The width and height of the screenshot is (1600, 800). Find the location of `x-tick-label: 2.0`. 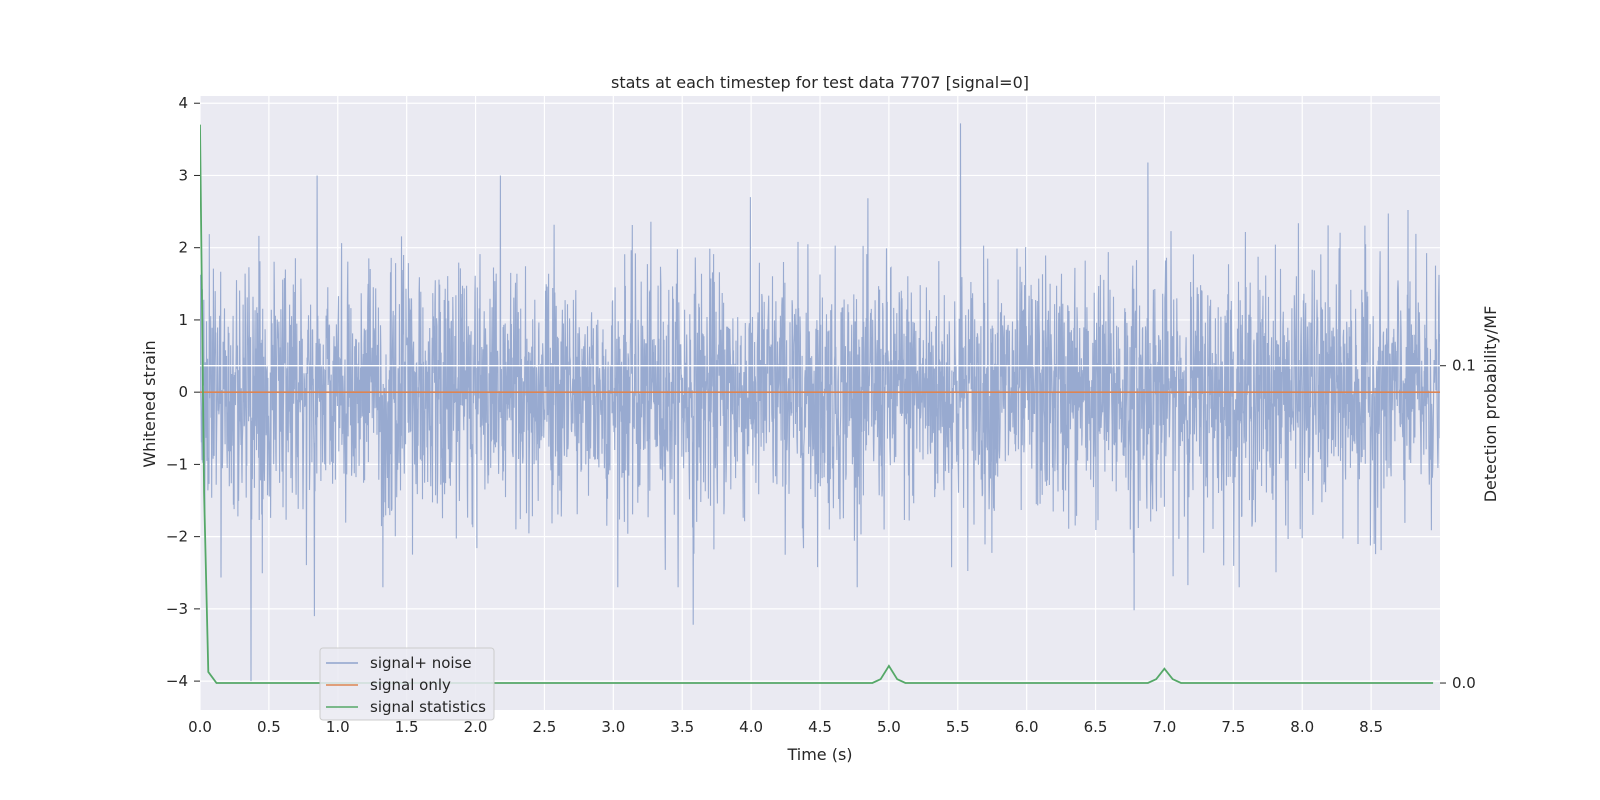

x-tick-label: 2.0 is located at coordinates (476, 727).